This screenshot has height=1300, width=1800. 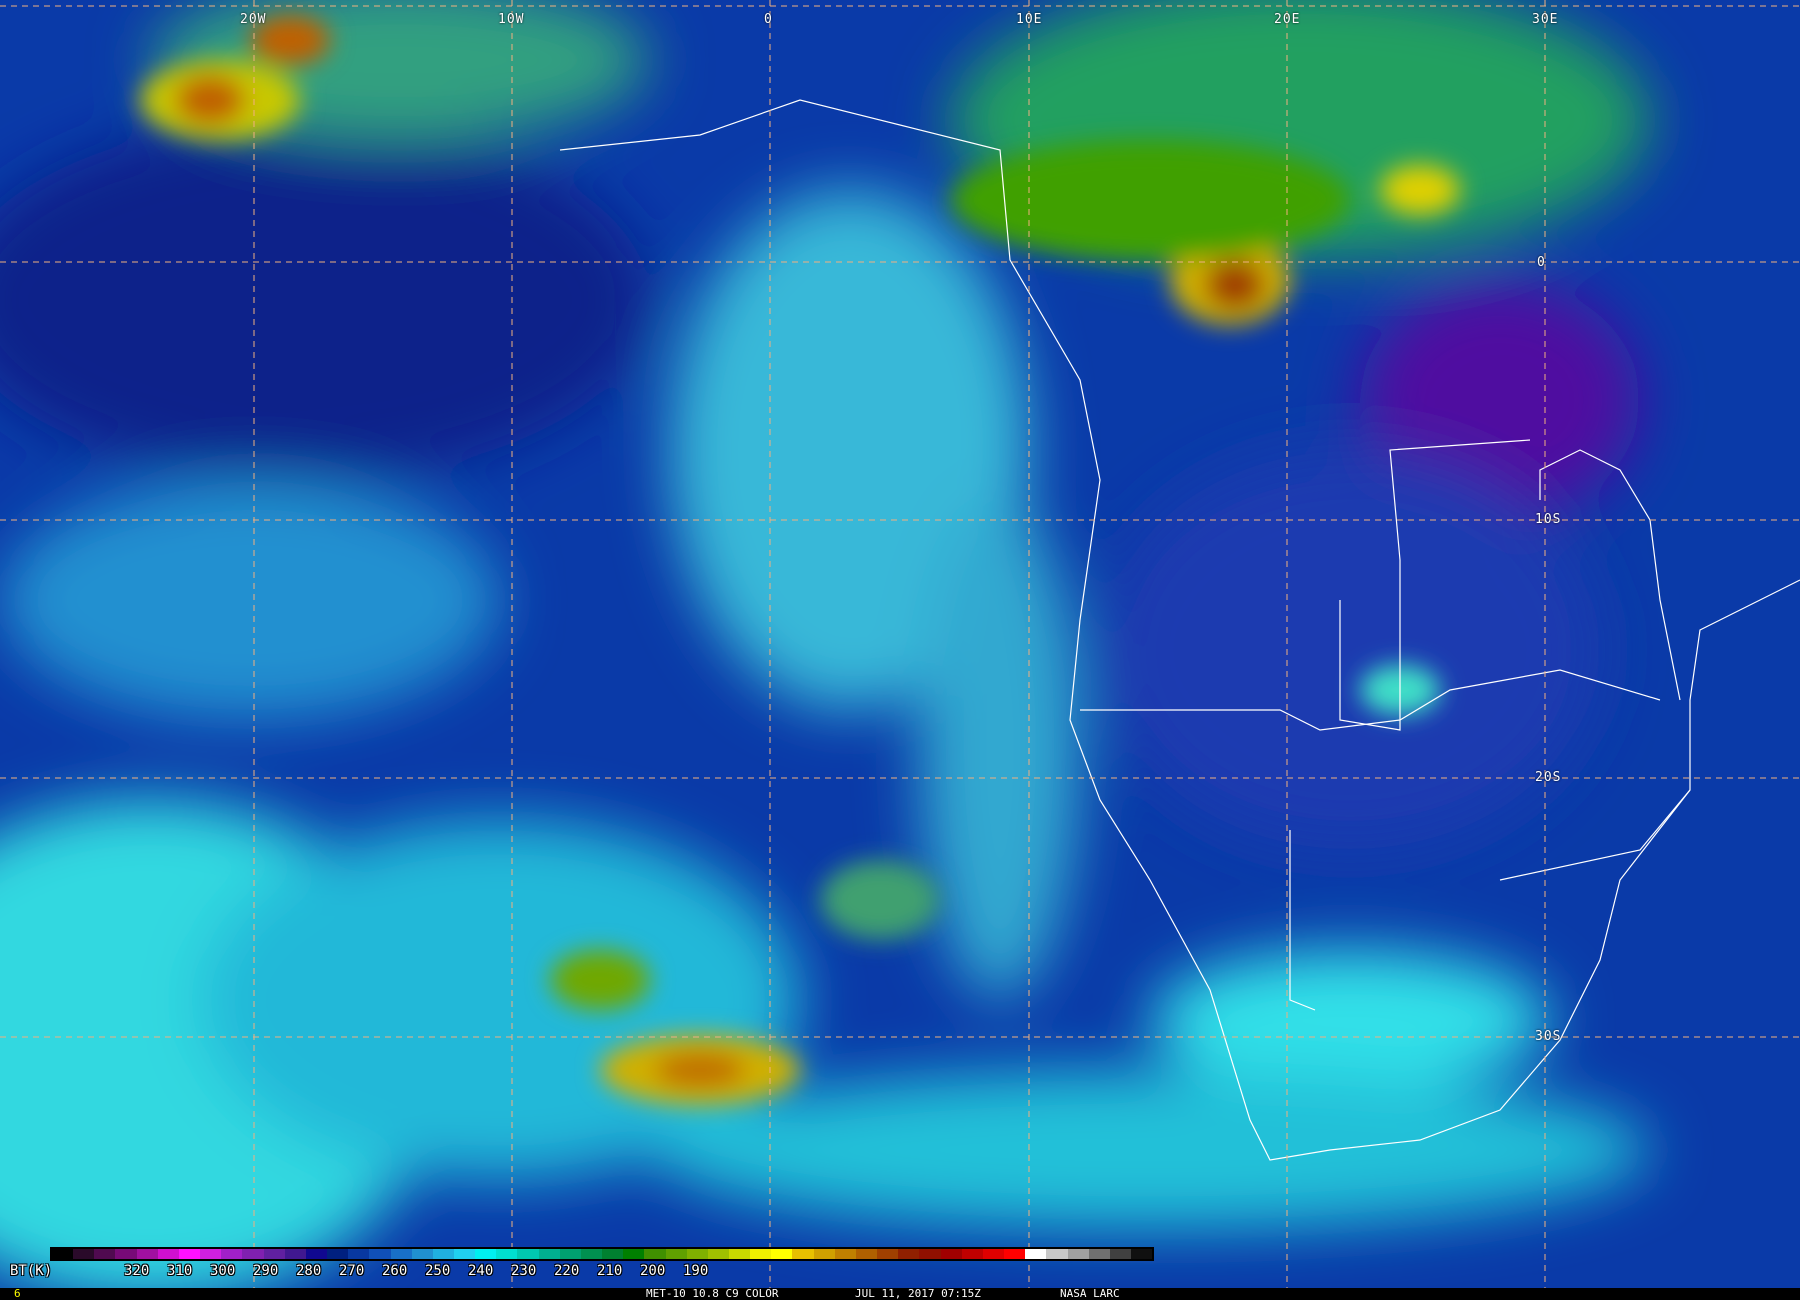 What do you see at coordinates (1090, 1293) in the screenshot?
I see `credit-label: NASA LARC` at bounding box center [1090, 1293].